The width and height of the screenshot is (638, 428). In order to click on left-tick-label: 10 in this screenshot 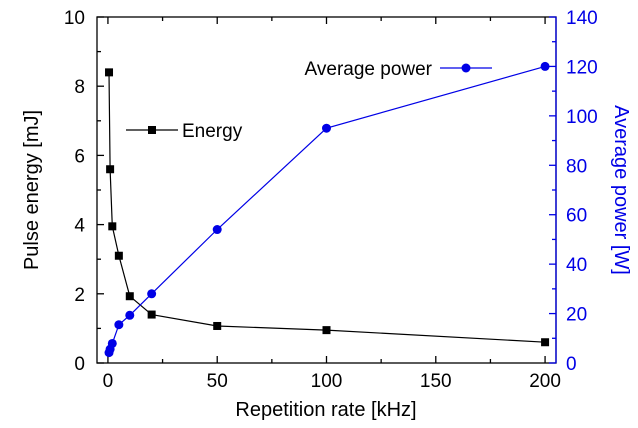, I will do `click(74, 18)`.